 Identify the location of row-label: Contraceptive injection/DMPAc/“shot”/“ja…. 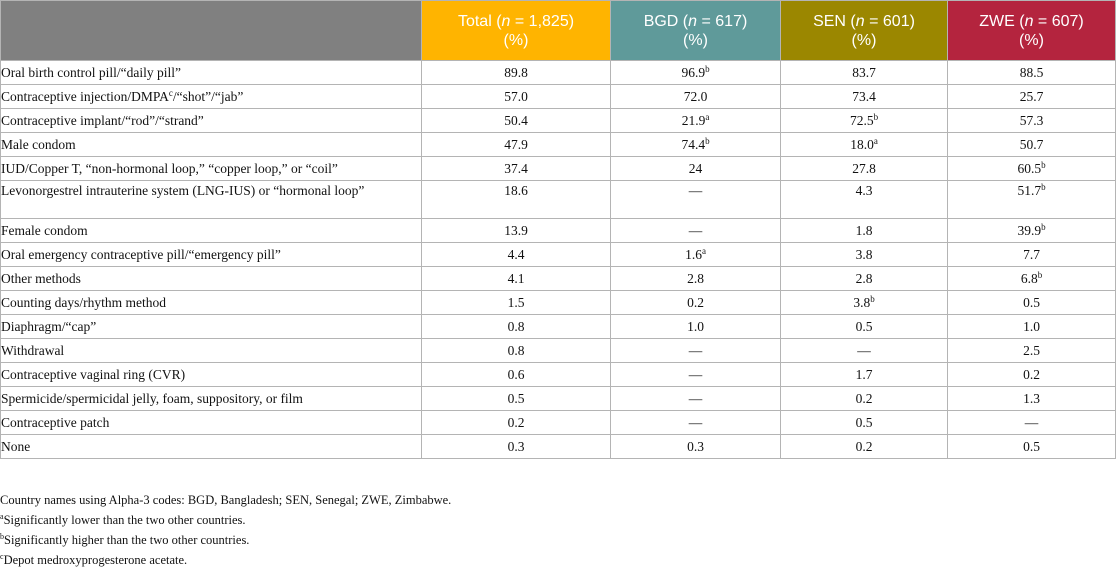
(211, 96).